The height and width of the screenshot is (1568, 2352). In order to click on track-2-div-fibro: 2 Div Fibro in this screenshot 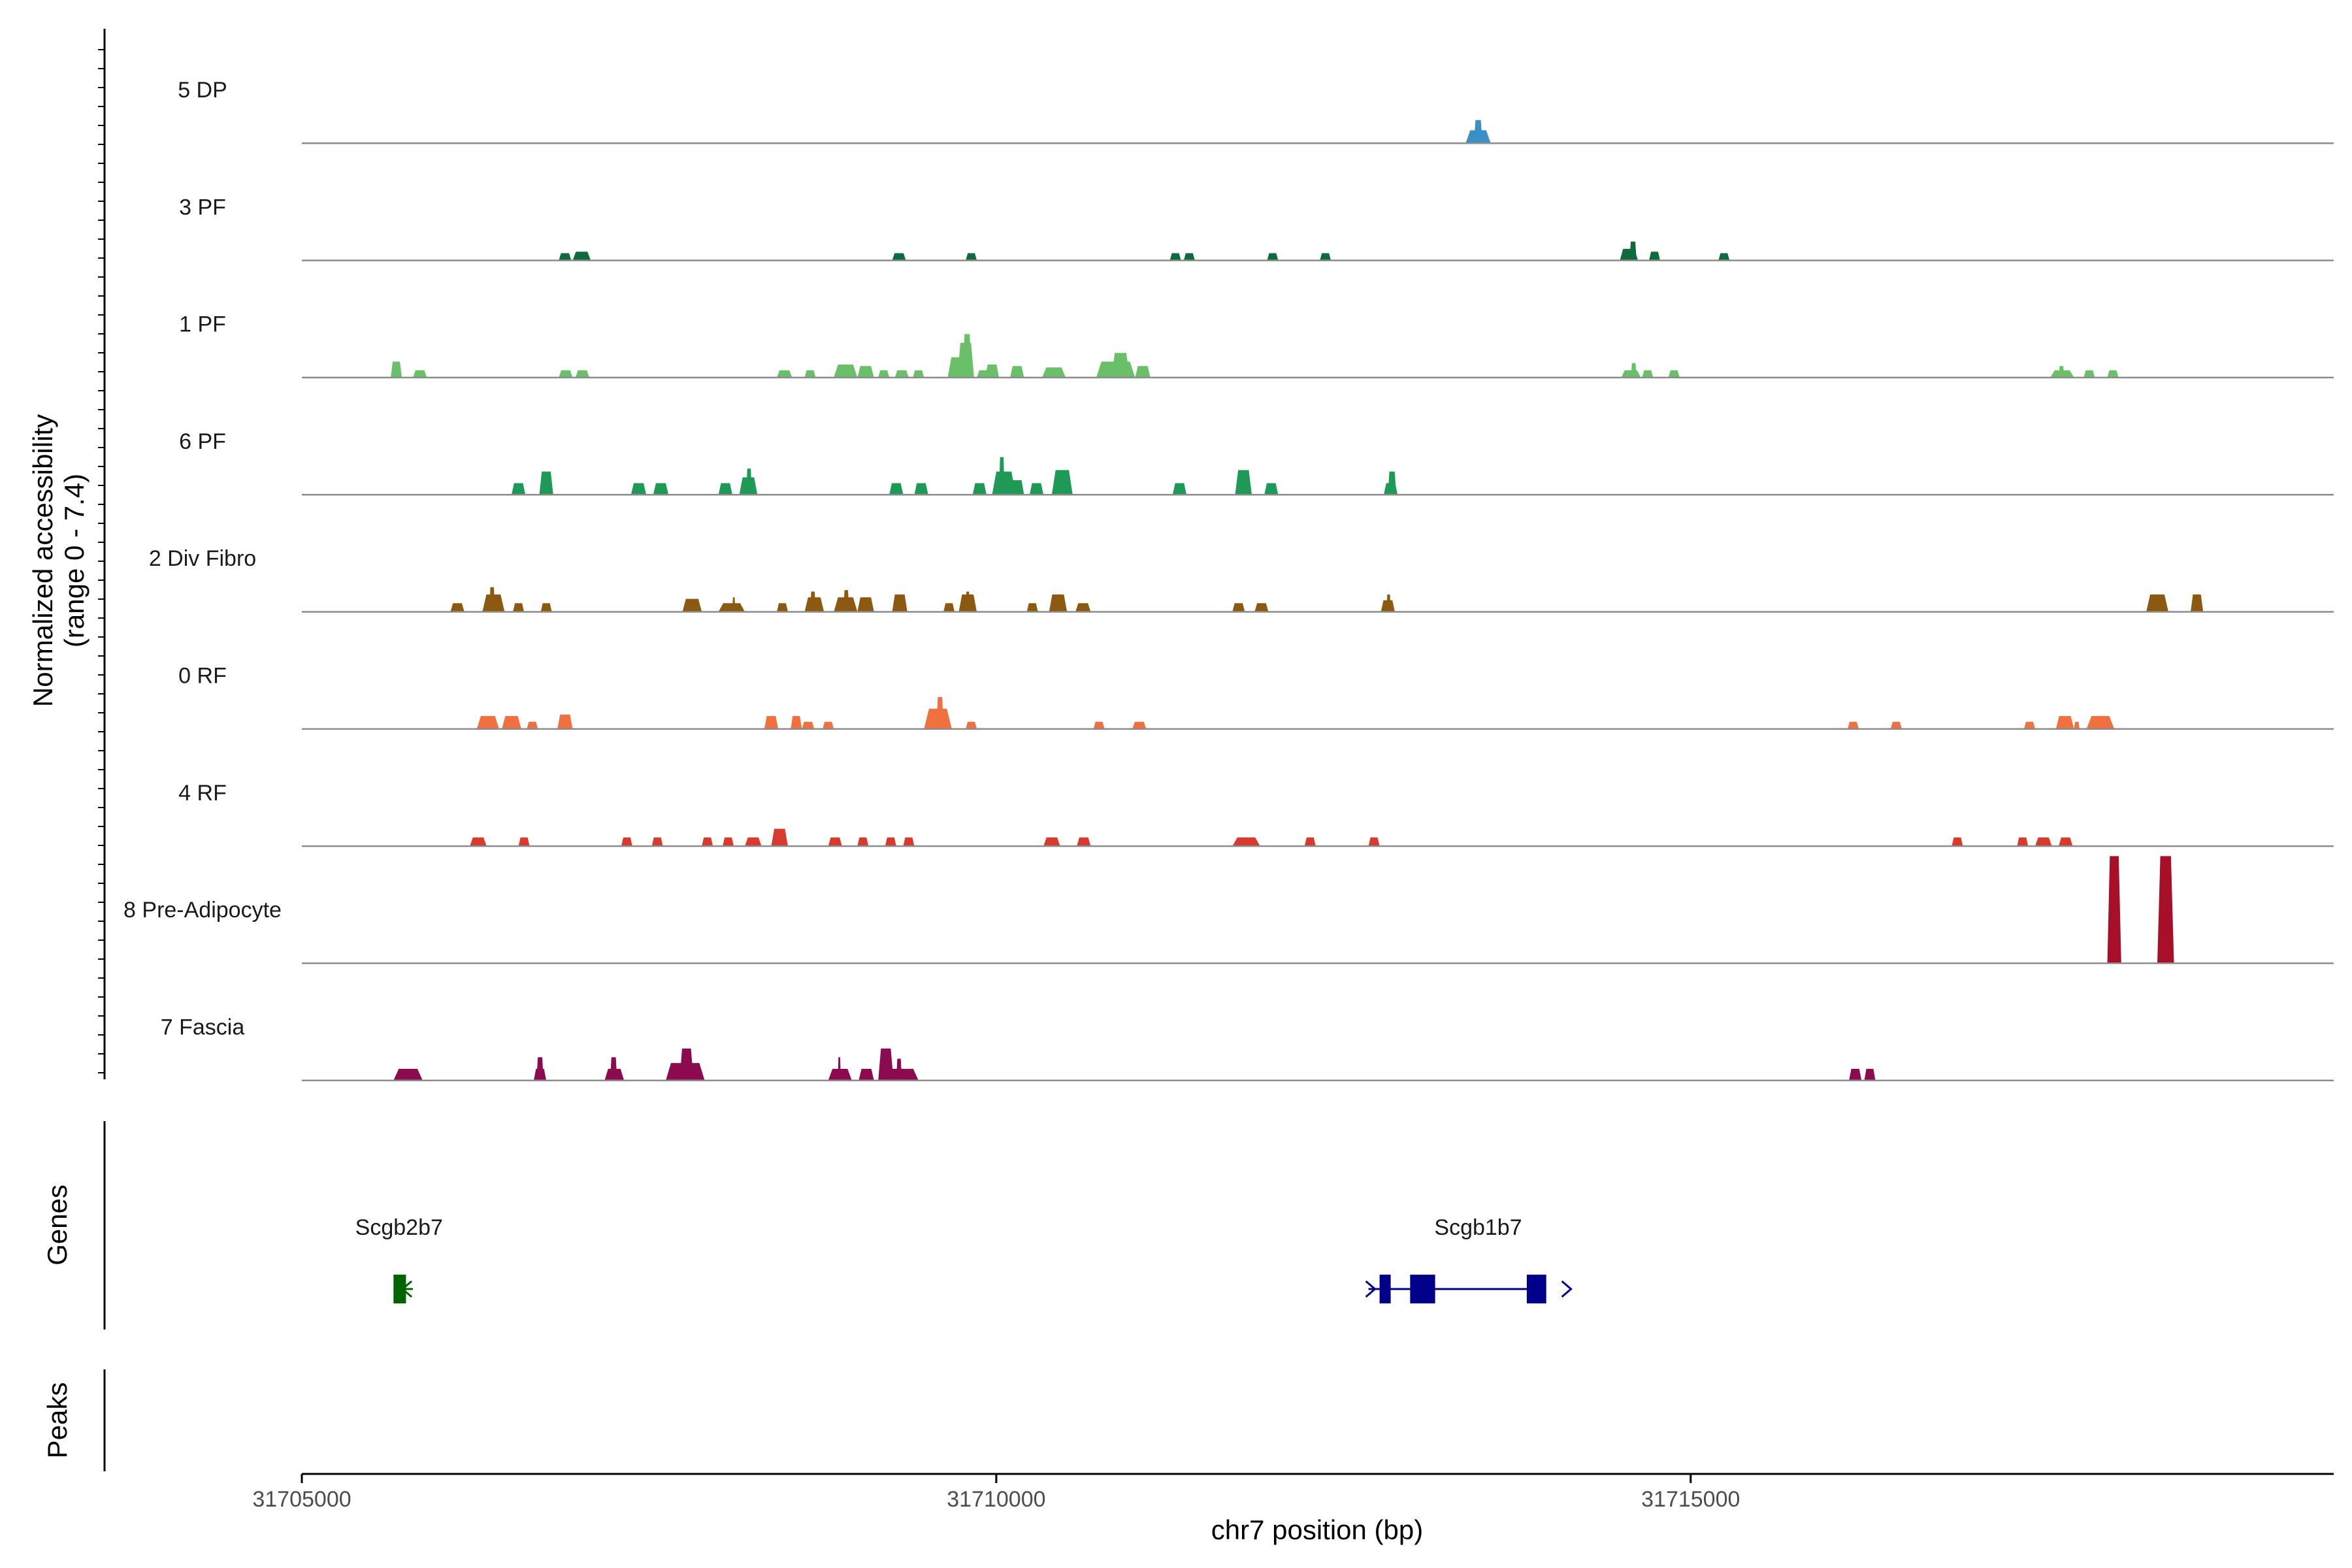, I will do `click(1241, 579)`.